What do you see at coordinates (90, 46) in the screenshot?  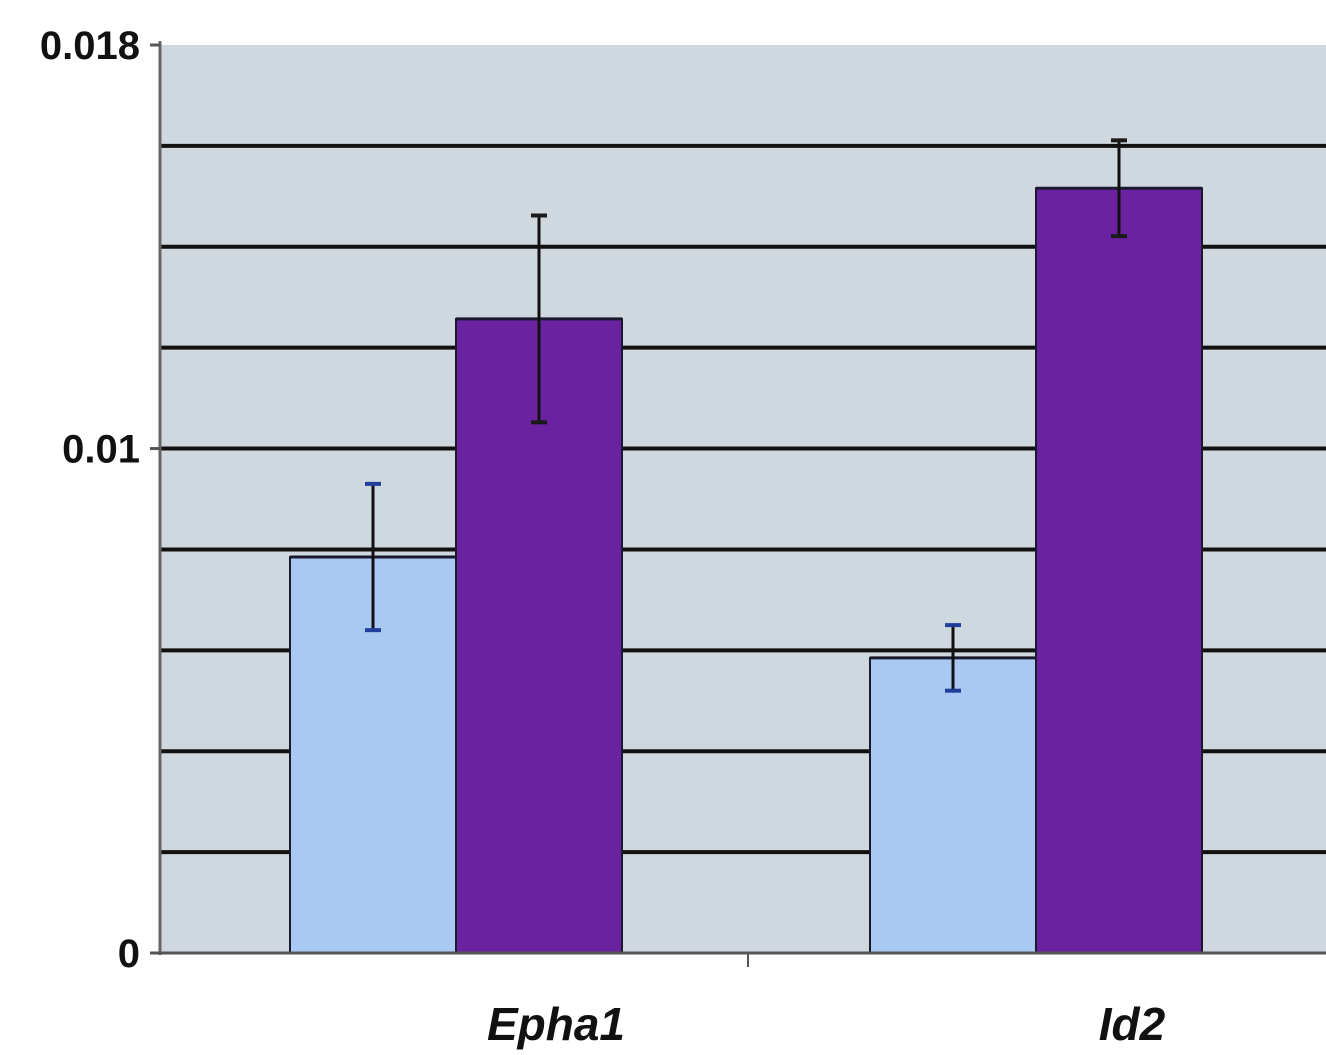 I see `y-tick-label-2: 0.018` at bounding box center [90, 46].